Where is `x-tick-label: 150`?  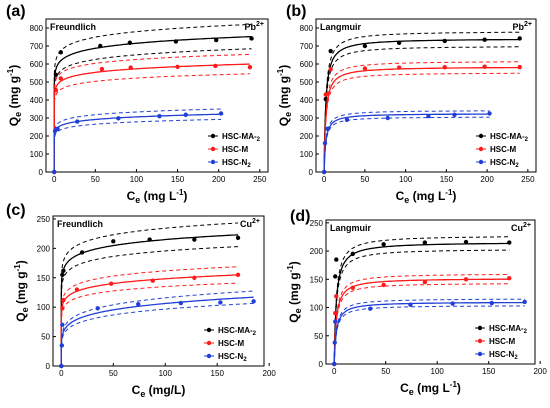
x-tick-label: 150 is located at coordinates (447, 179).